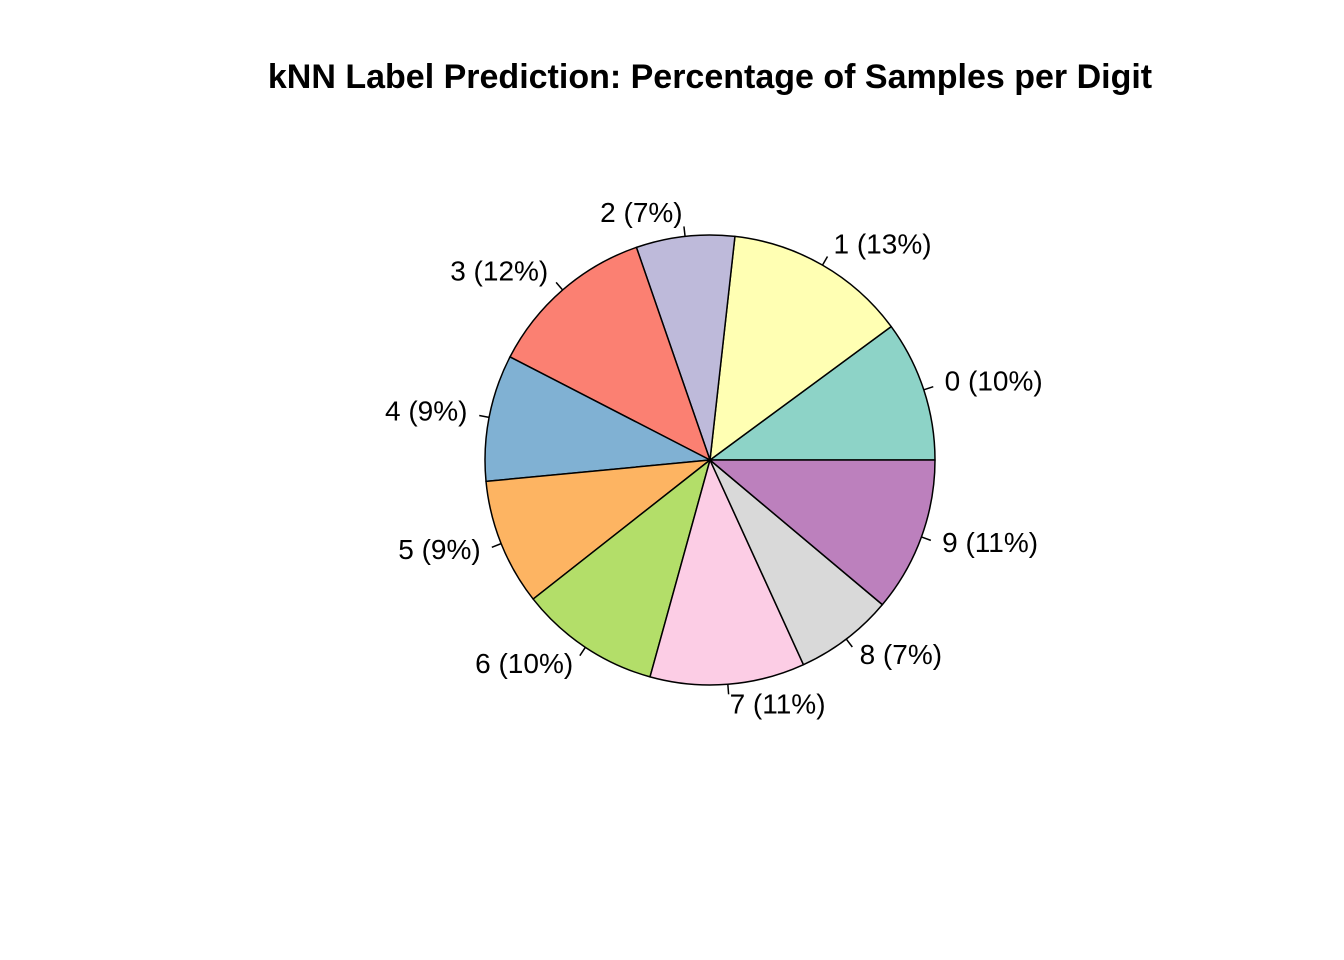  What do you see at coordinates (641, 212) in the screenshot?
I see `slice-label-2: 2 (7%)` at bounding box center [641, 212].